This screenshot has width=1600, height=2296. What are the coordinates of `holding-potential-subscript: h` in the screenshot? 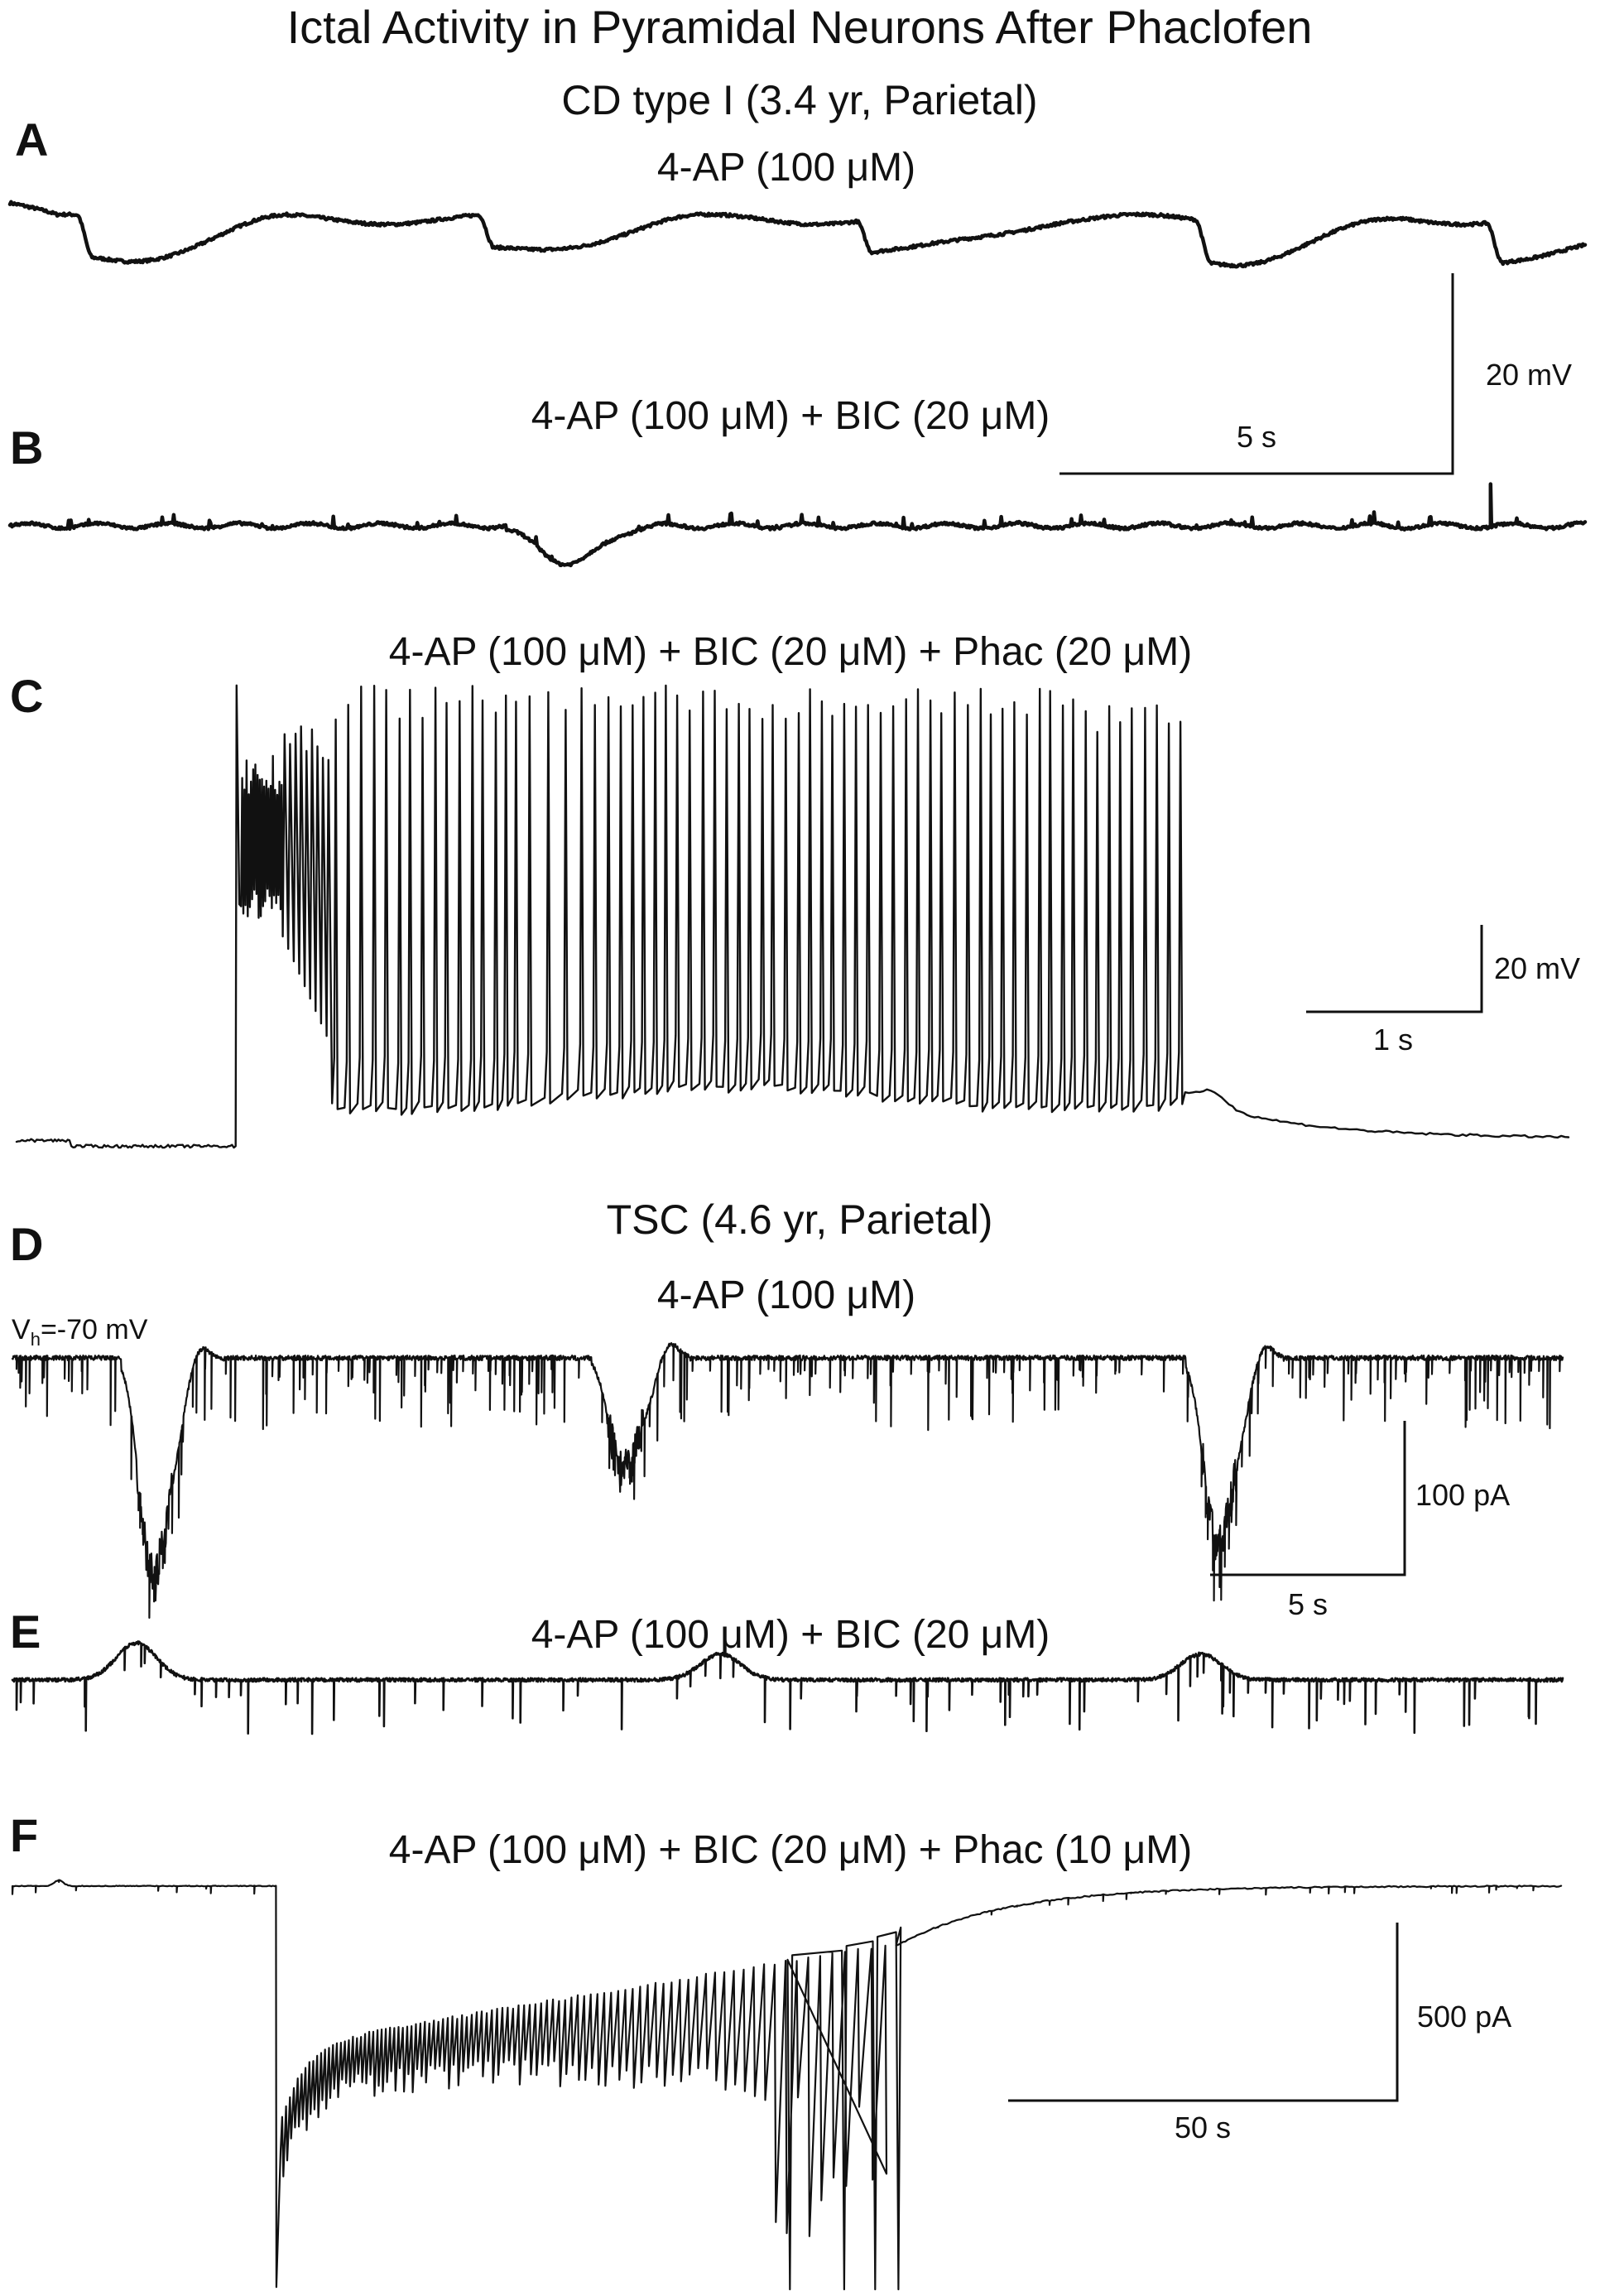 It's located at (36, 1340).